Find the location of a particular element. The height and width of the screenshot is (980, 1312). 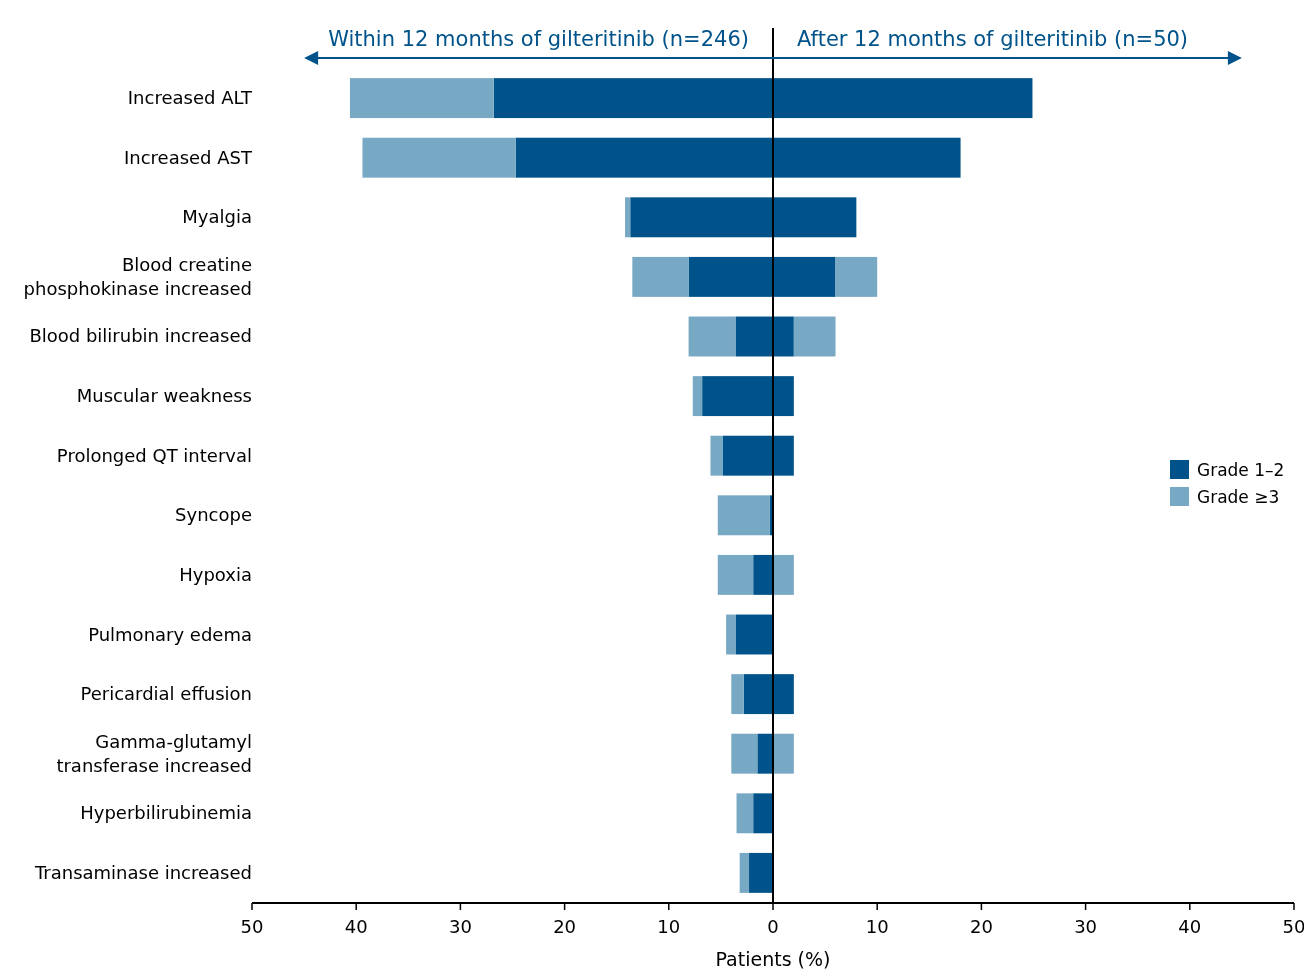

legend-label: Grade 1–2 is located at coordinates (1241, 470).